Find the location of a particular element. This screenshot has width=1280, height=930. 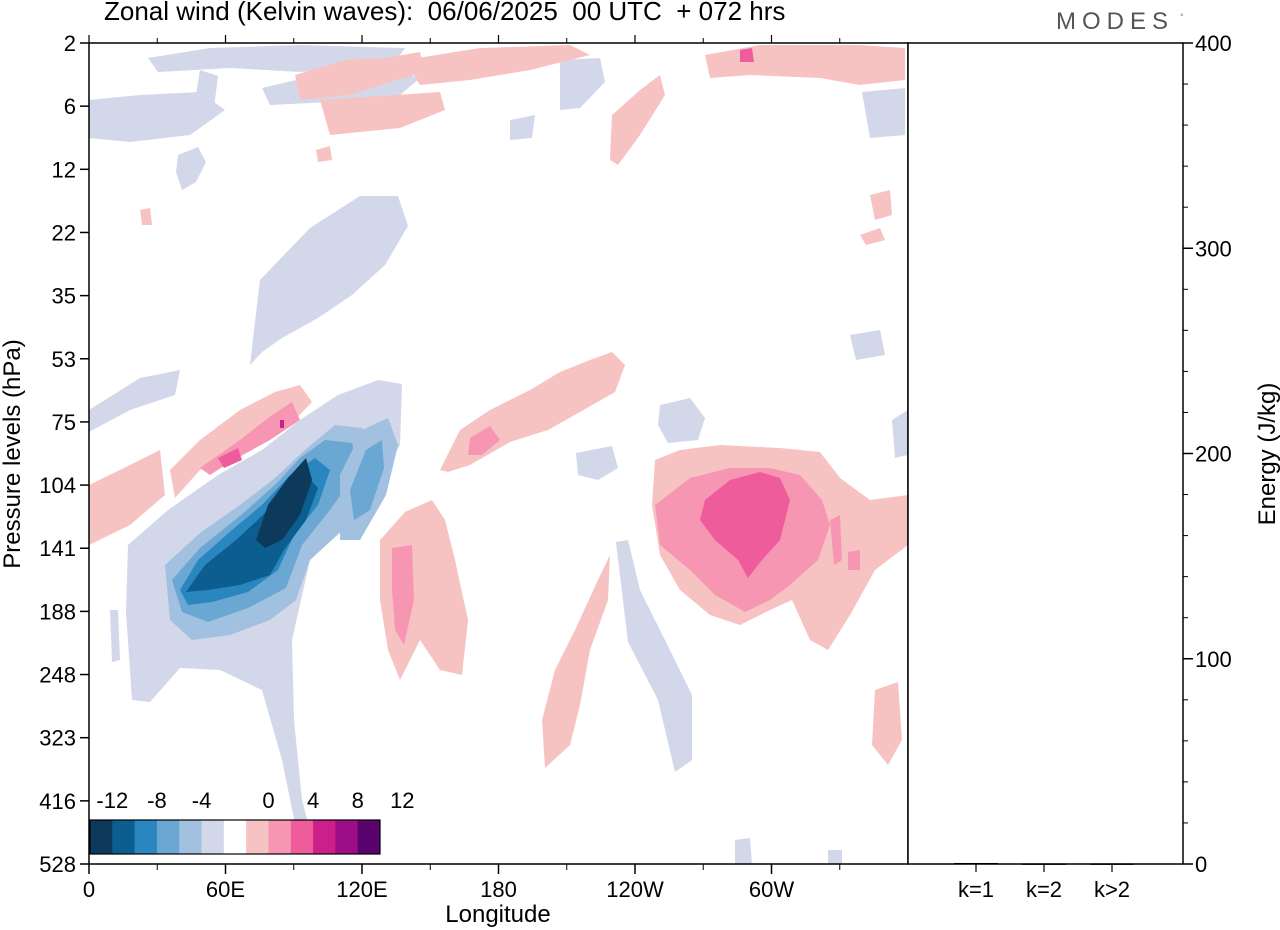

brand-registered-mark: ° is located at coordinates (1182, 17).